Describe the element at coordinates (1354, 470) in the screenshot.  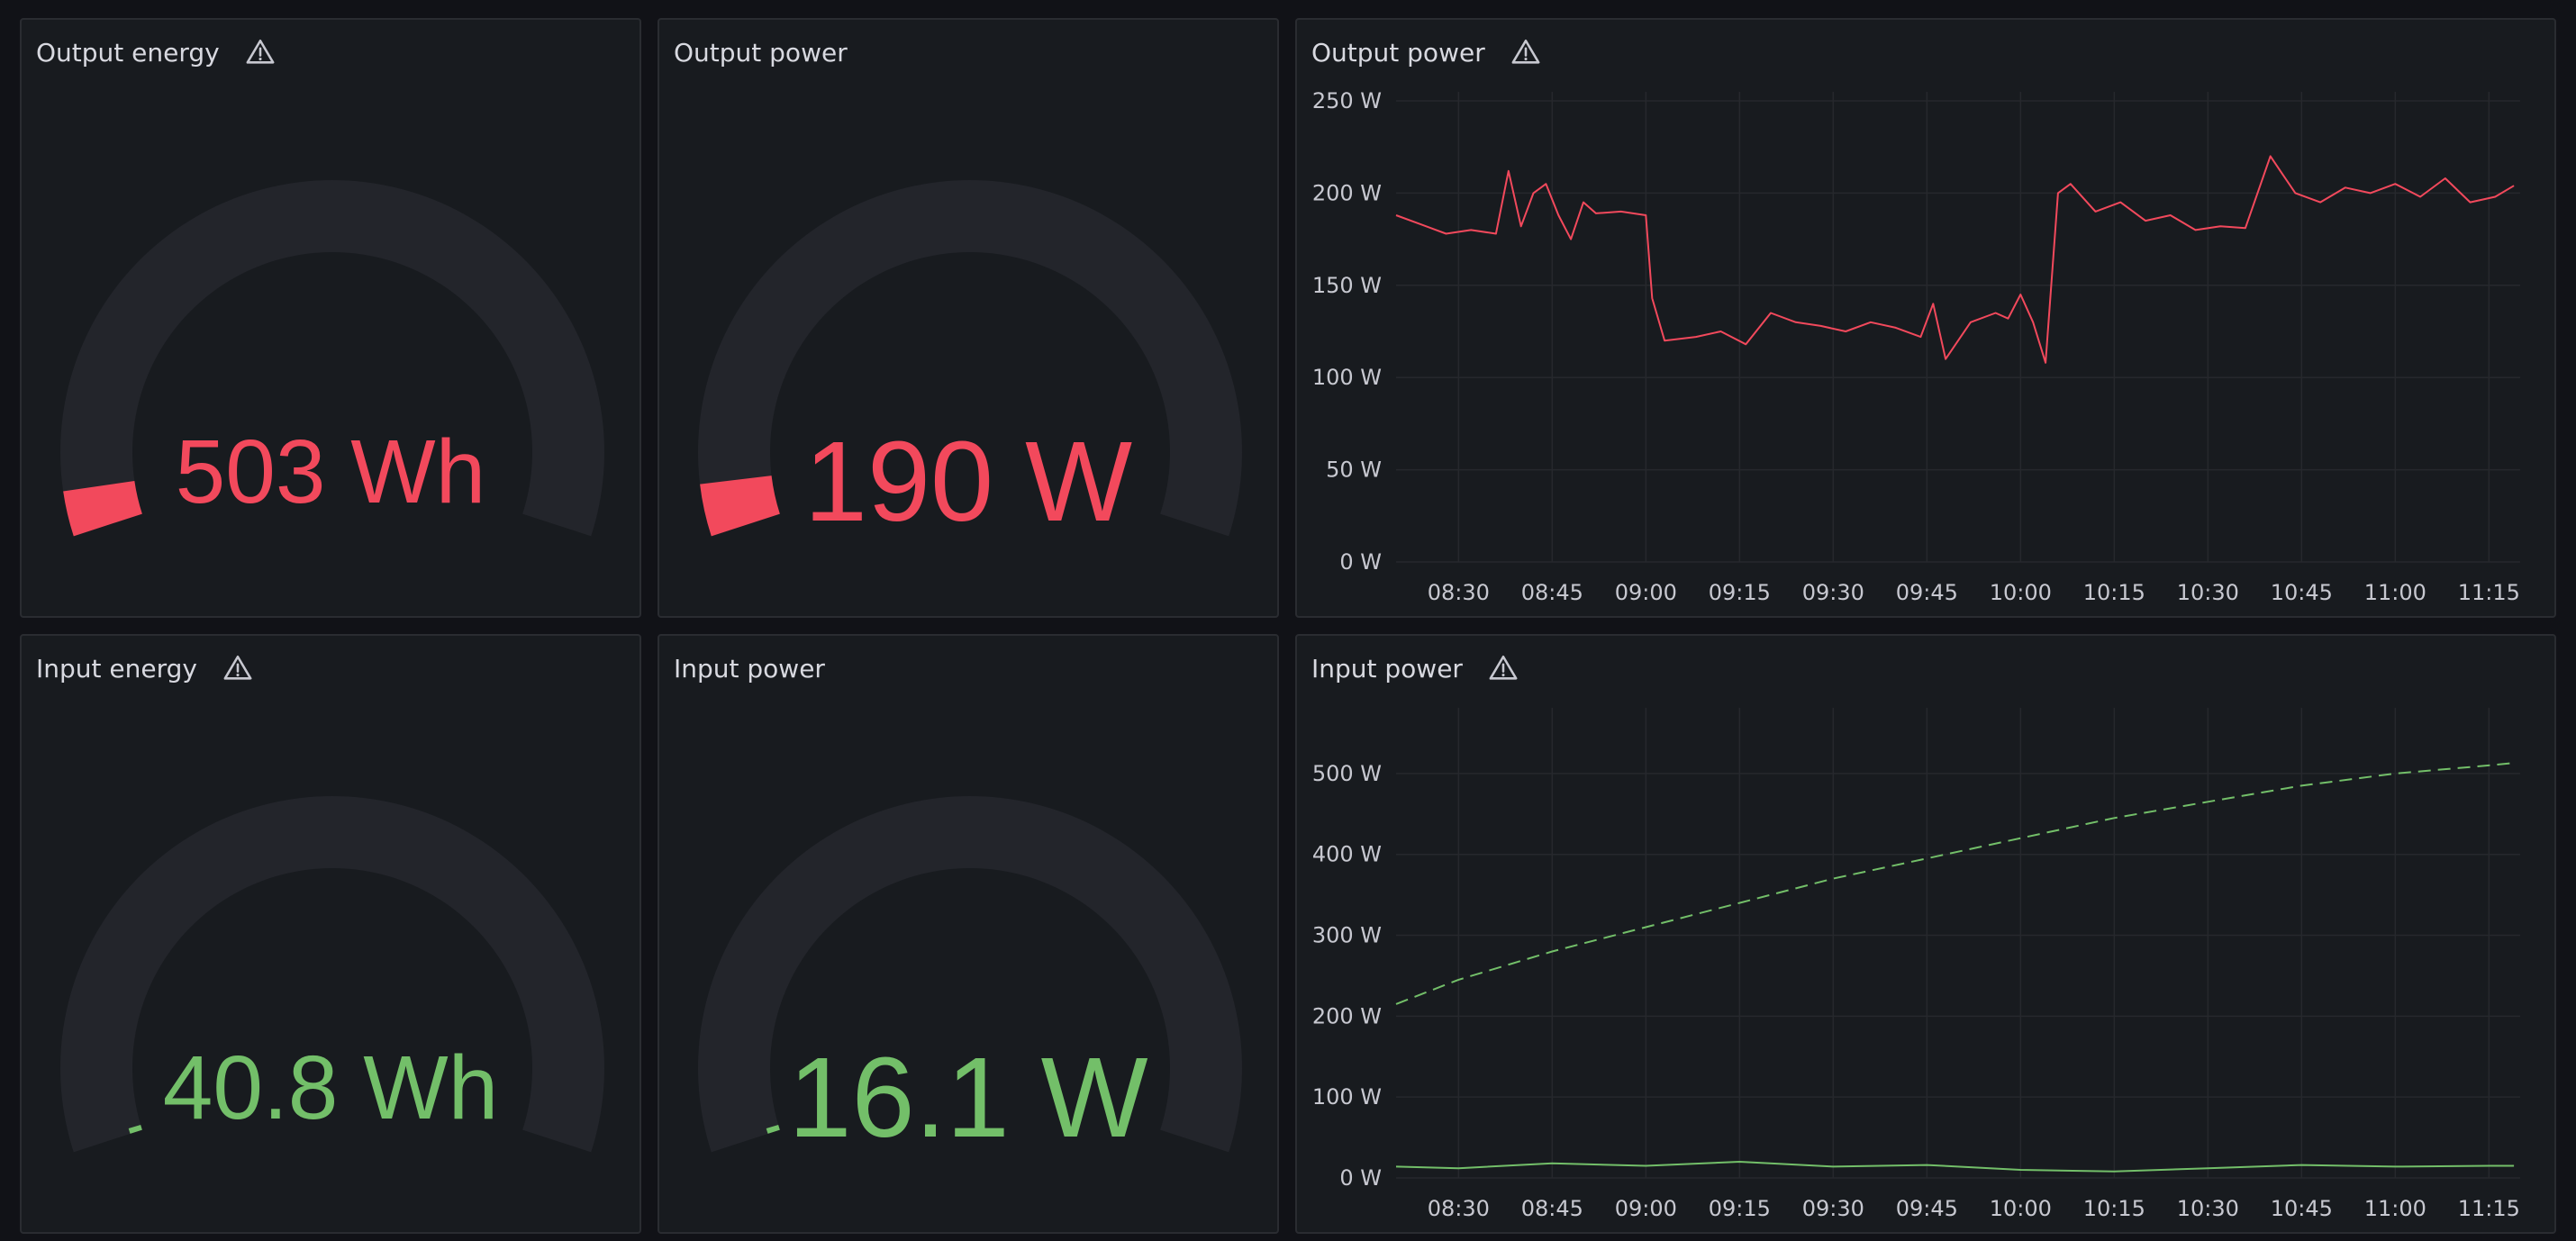
I see `y-tick-label: 50 W` at that location.